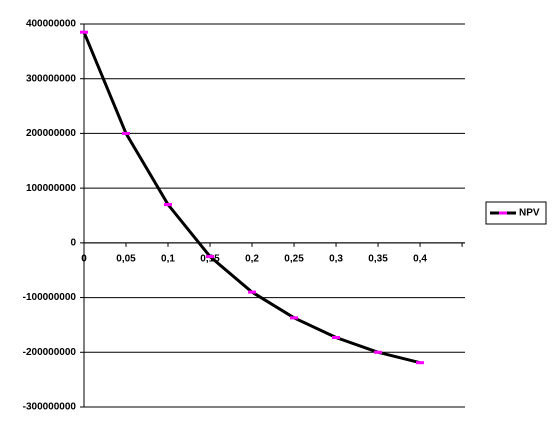  Describe the element at coordinates (168, 258) in the screenshot. I see `x-tick-label: 0,1` at that location.